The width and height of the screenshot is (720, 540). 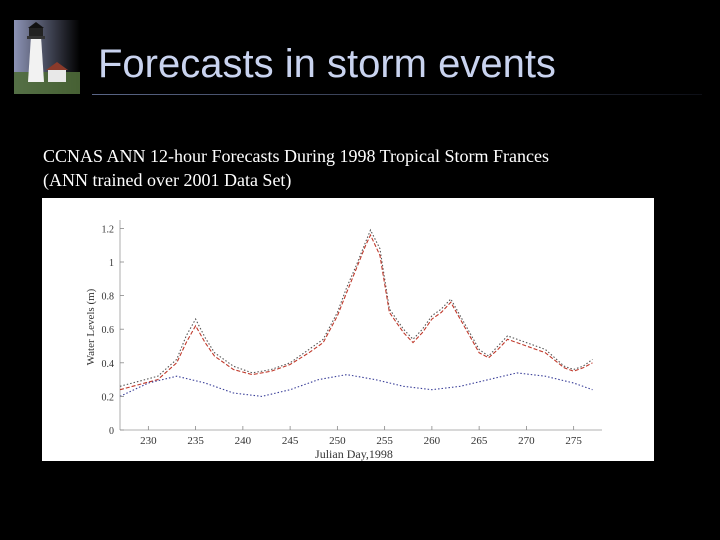 I want to click on y-tick-label: 0, so click(x=111, y=431).